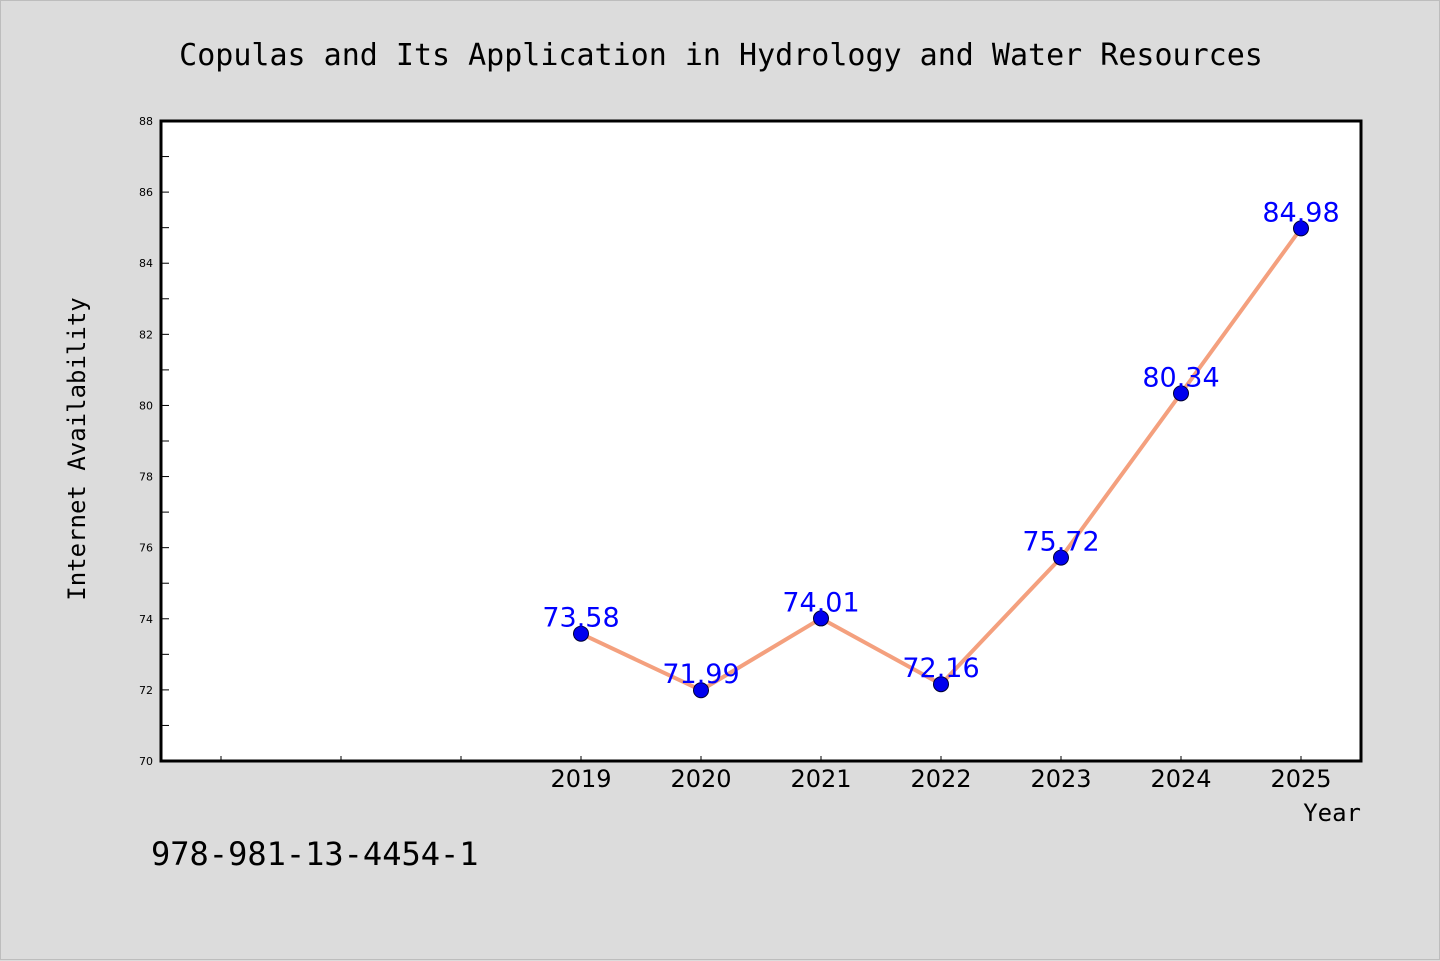 The height and width of the screenshot is (961, 1440). I want to click on data-label: 71.99, so click(700, 674).